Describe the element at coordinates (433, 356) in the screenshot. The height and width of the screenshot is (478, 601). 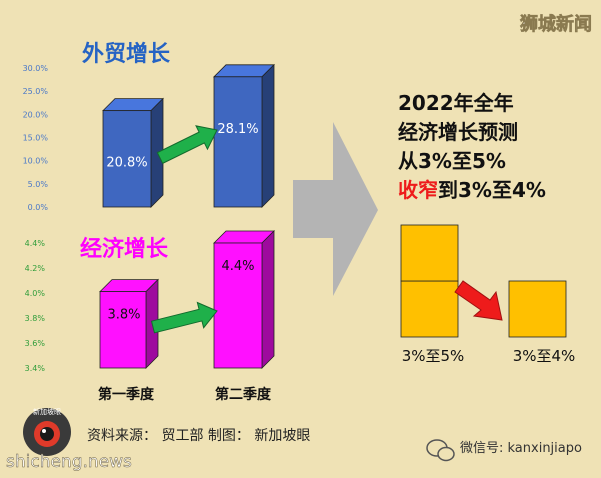
I see `forecast-label-before: 3%至5%` at that location.